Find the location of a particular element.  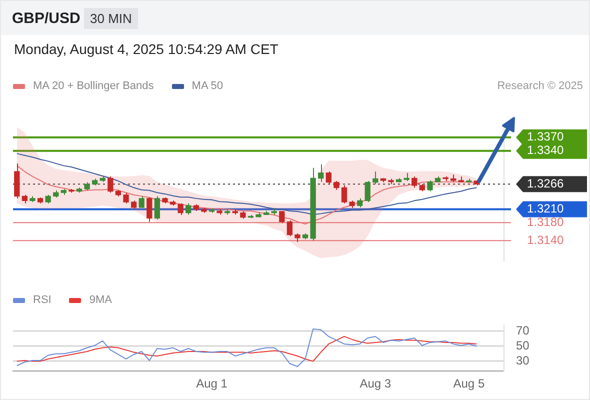

y-tick-label: 30 is located at coordinates (523, 361).